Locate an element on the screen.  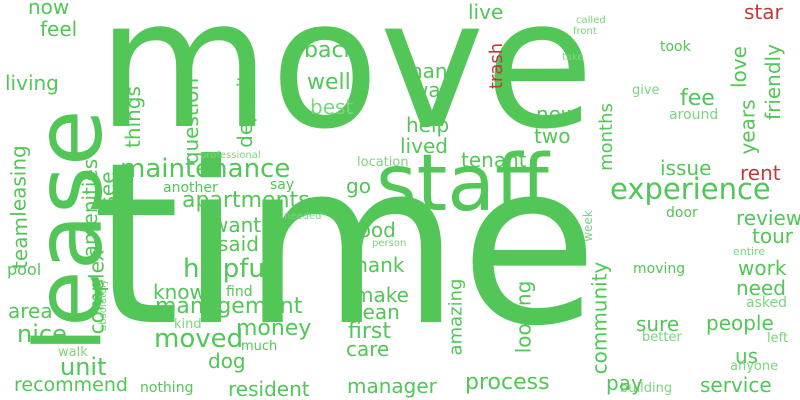
word: clean is located at coordinates (373, 312).